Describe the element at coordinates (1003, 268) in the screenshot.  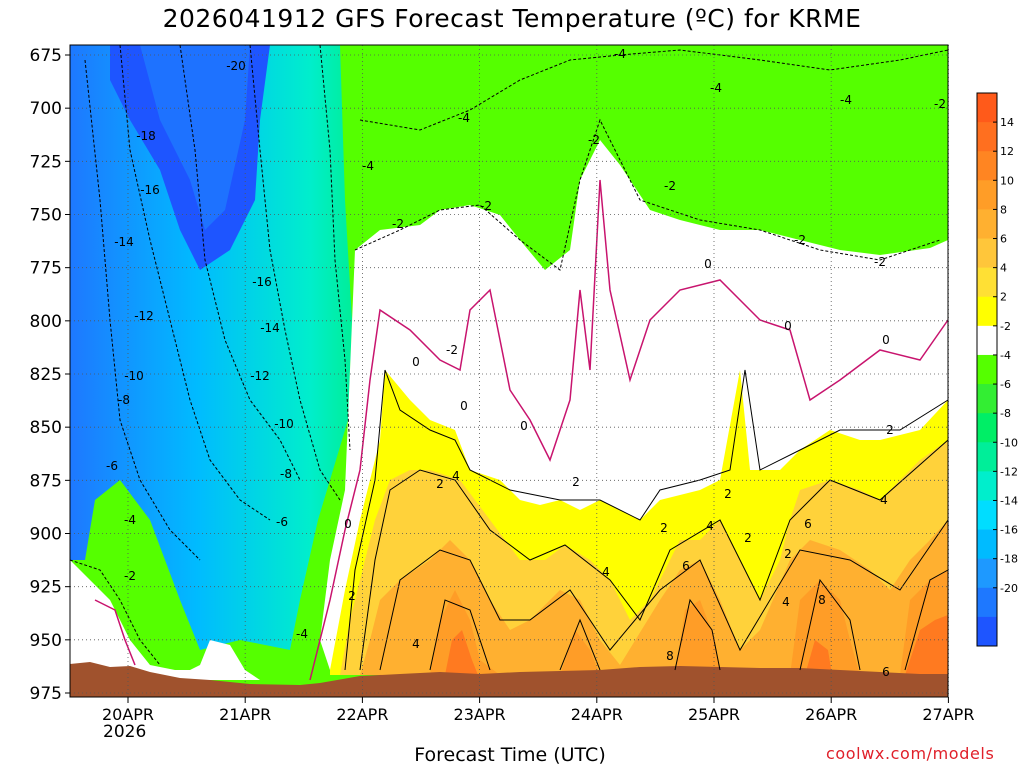
I see `colorbar-label: 4` at that location.